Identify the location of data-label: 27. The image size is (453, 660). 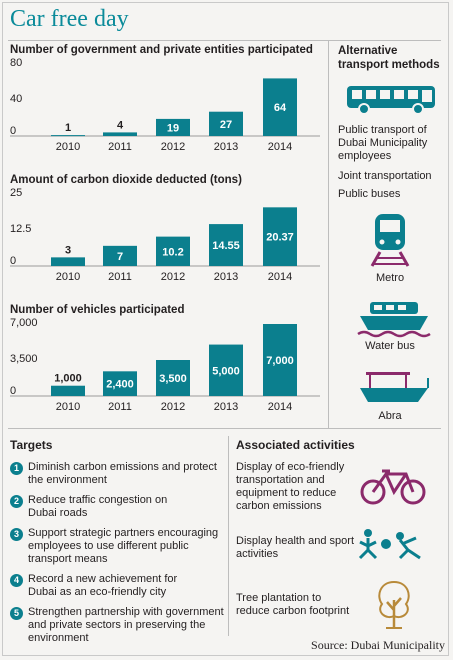
(226, 125).